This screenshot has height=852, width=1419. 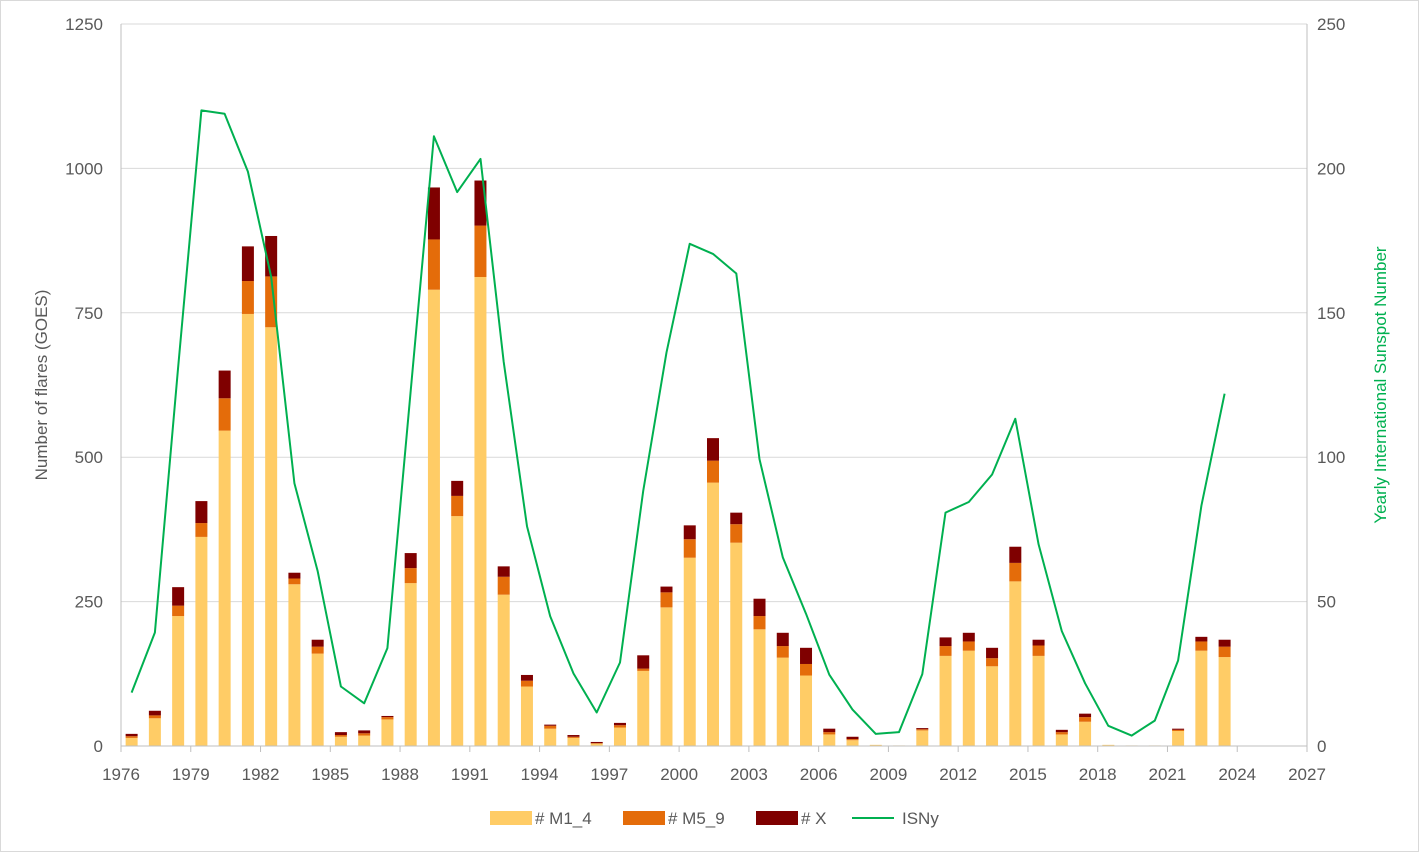 What do you see at coordinates (387, 718) in the screenshot?
I see `bar-m5-9-1987` at bounding box center [387, 718].